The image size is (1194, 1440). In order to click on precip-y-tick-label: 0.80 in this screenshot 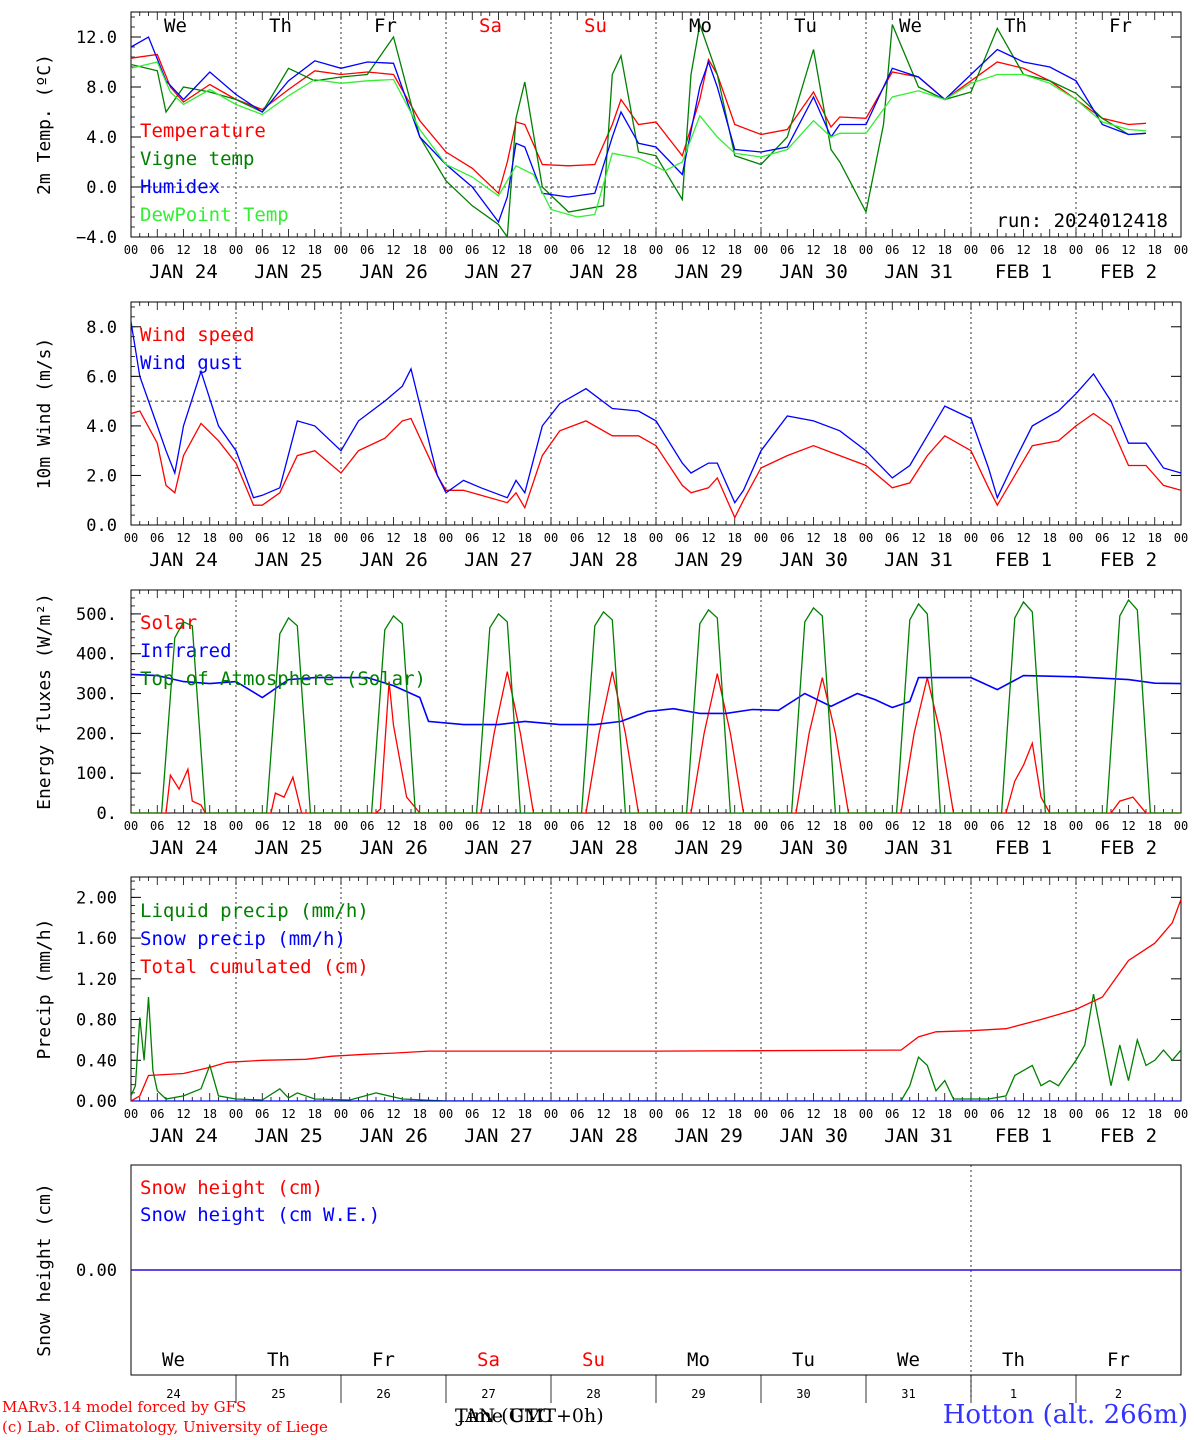, I will do `click(96, 1021)`.